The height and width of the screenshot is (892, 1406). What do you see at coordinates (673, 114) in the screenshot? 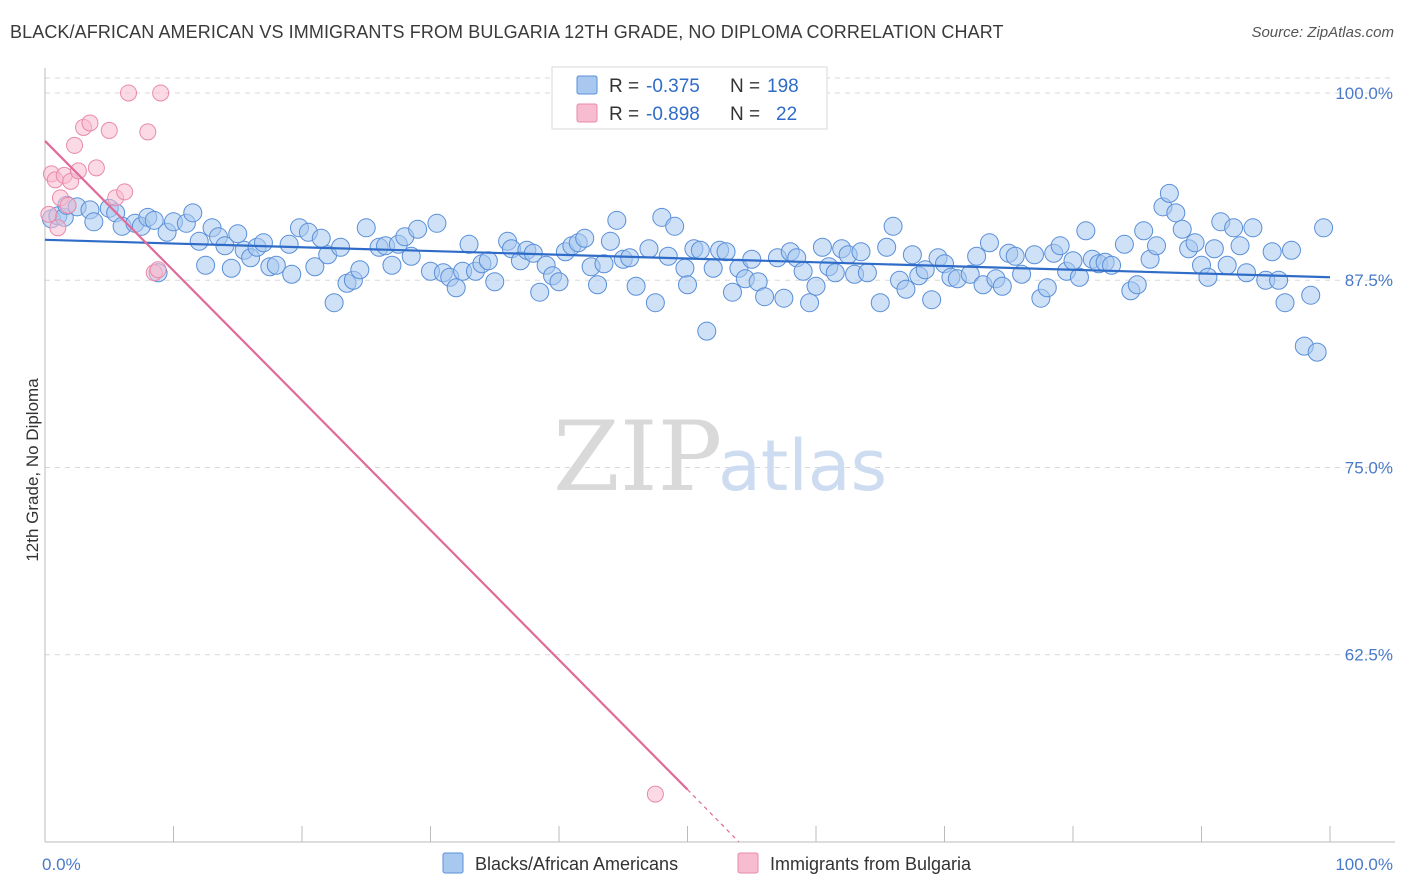
I see `legend-r-value: -0.898` at bounding box center [673, 114].